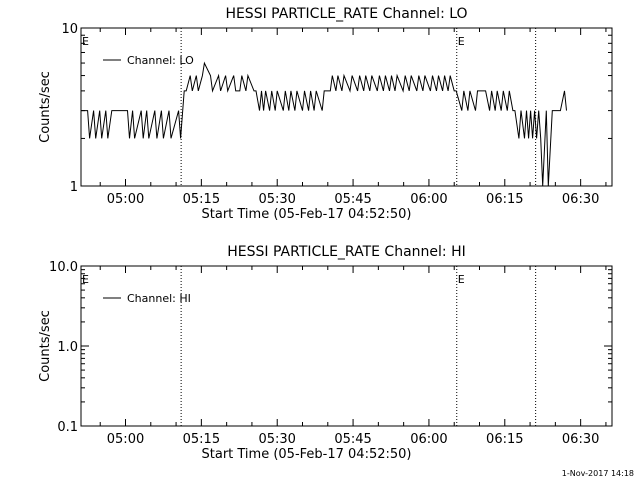 The width and height of the screenshot is (640, 484). Describe the element at coordinates (352, 439) in the screenshot. I see `x-tick-label-hi: 05:45` at that location.